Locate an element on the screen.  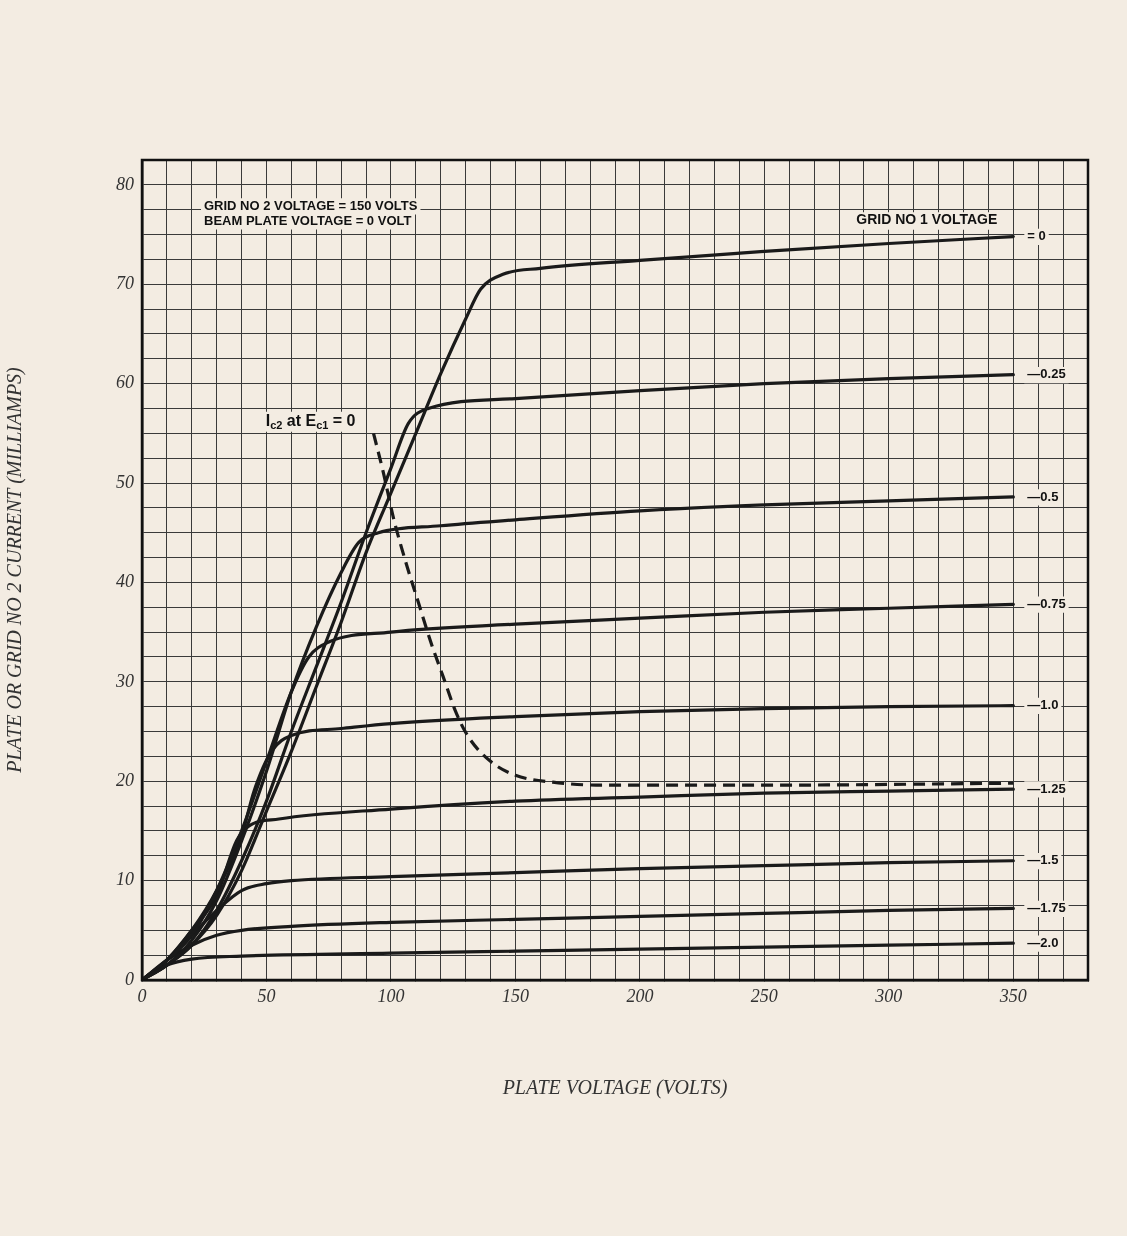
x-tick-label: 100 is located at coordinates (391, 995).